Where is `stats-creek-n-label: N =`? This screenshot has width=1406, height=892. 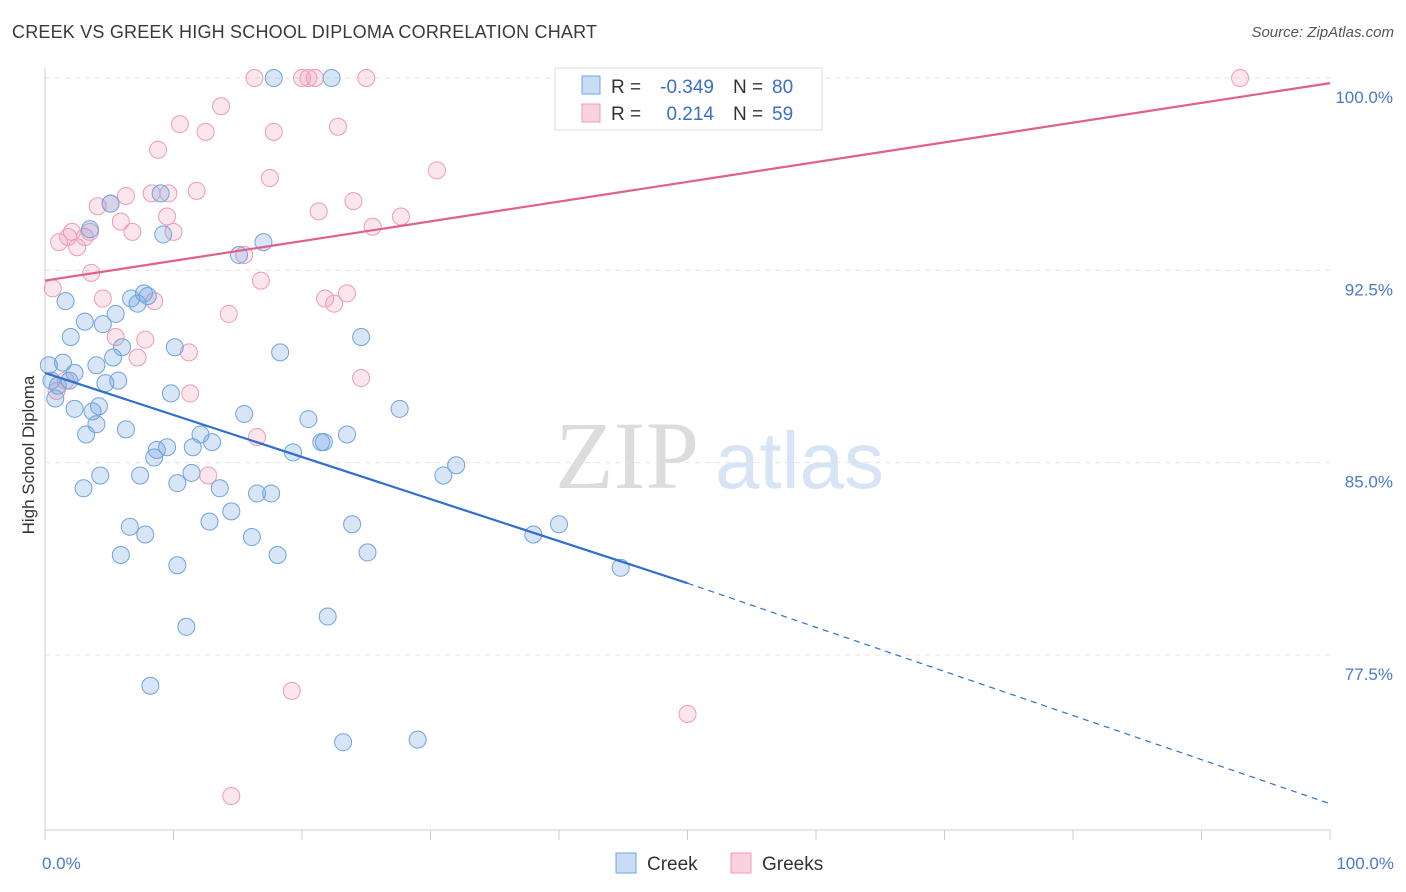
stats-creek-n-label: N = is located at coordinates (748, 87).